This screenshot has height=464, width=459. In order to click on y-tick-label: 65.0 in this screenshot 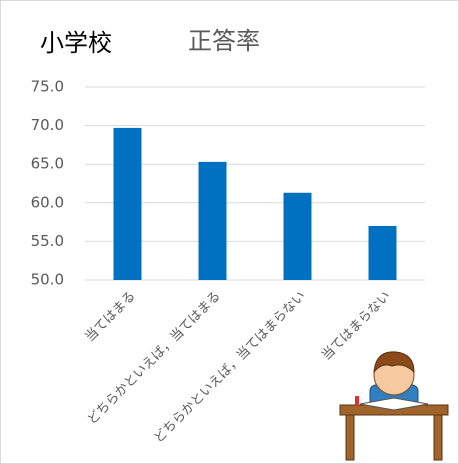, I will do `click(47, 164)`.